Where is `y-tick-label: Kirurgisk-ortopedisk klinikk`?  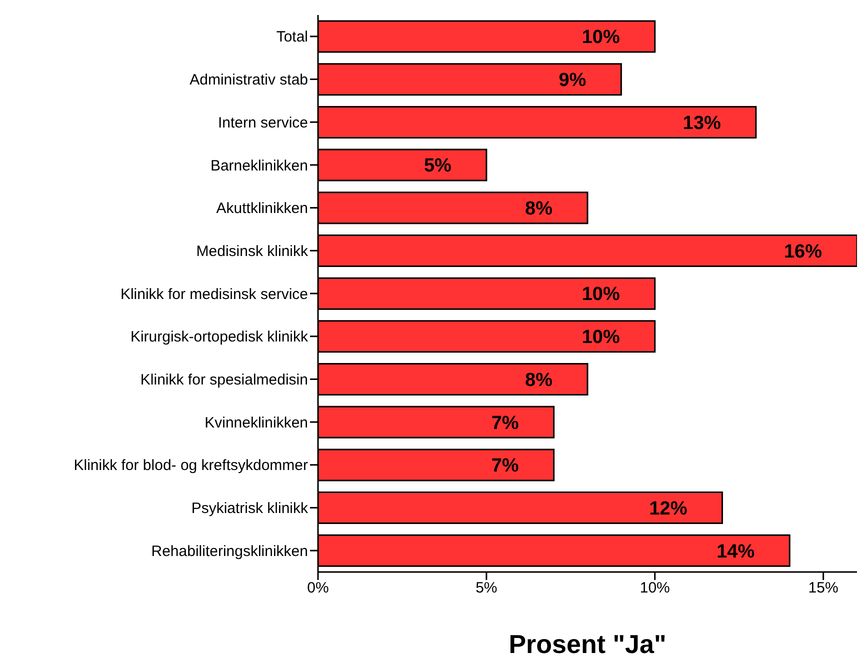
y-tick-label: Kirurgisk-ortopedisk klinikk is located at coordinates (219, 337).